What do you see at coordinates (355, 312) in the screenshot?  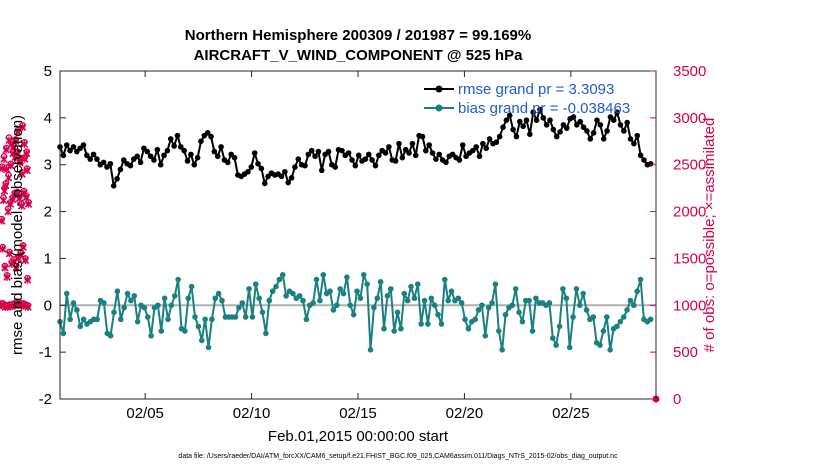 I see `bias-line` at bounding box center [355, 312].